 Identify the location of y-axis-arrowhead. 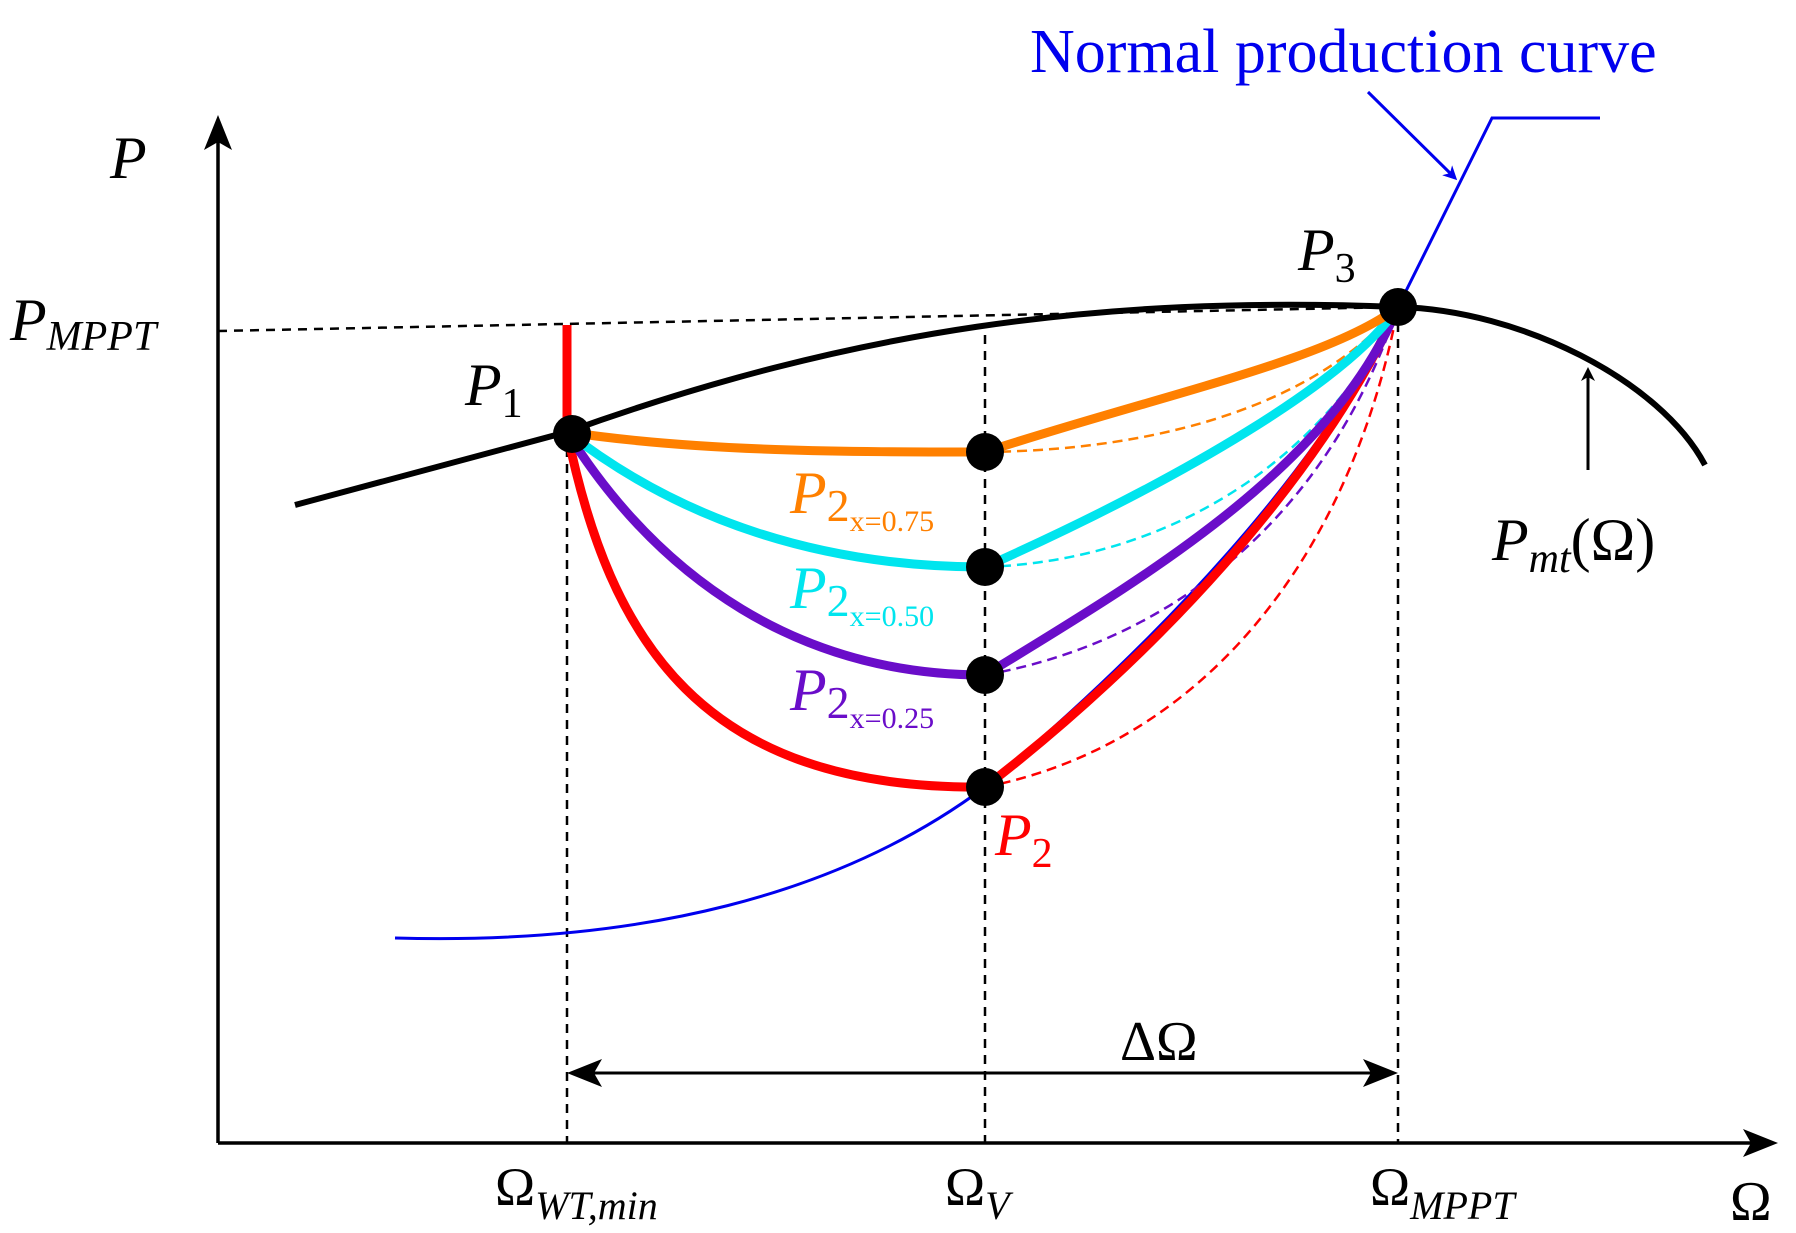
(218, 132).